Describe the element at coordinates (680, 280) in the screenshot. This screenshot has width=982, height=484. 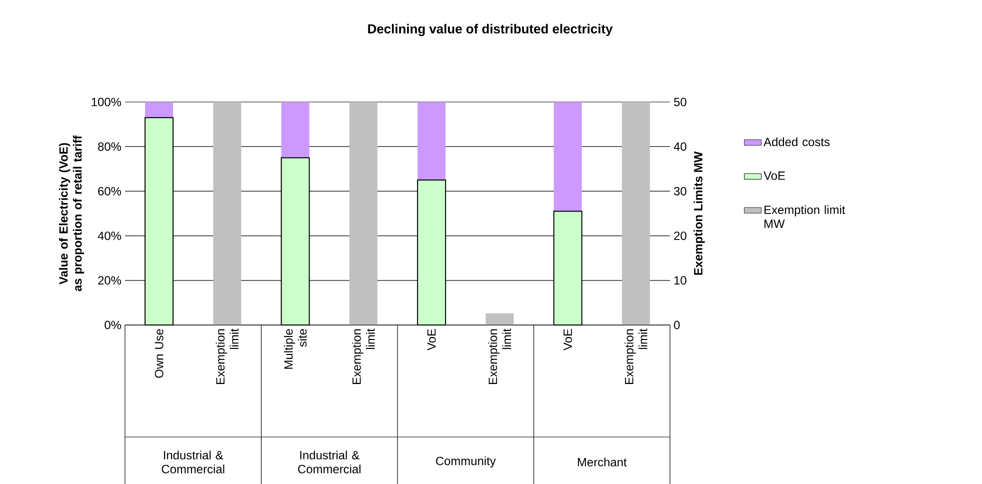
I see `y2-tick-label: 10` at that location.